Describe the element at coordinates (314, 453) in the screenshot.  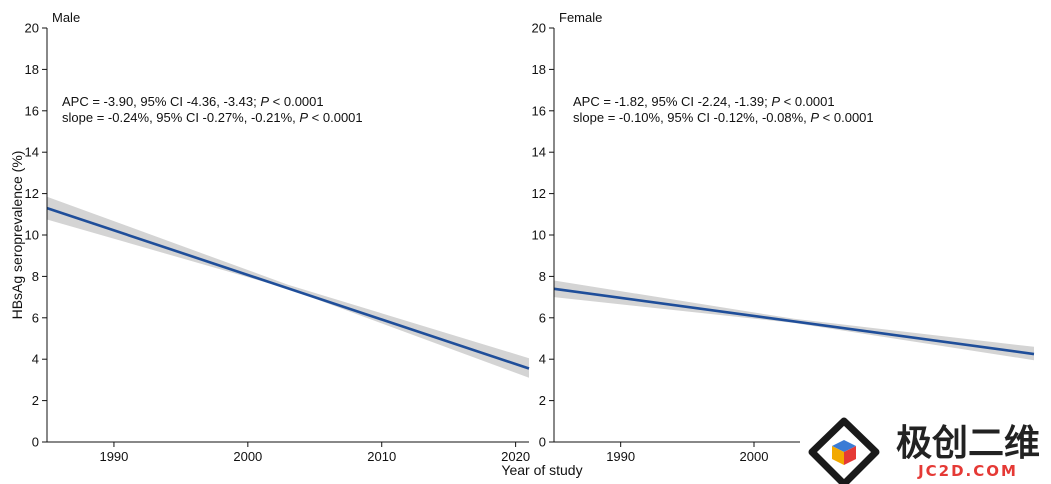
I see `x-ticks-male: 1990 2000 2010 2020` at that location.